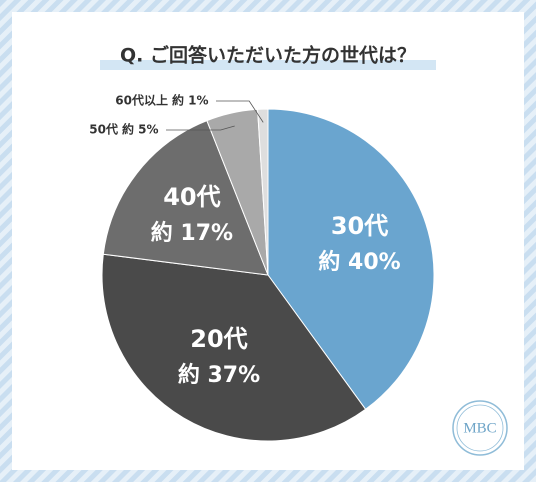  I want to click on outside-category-label: 50代, so click(103, 129).